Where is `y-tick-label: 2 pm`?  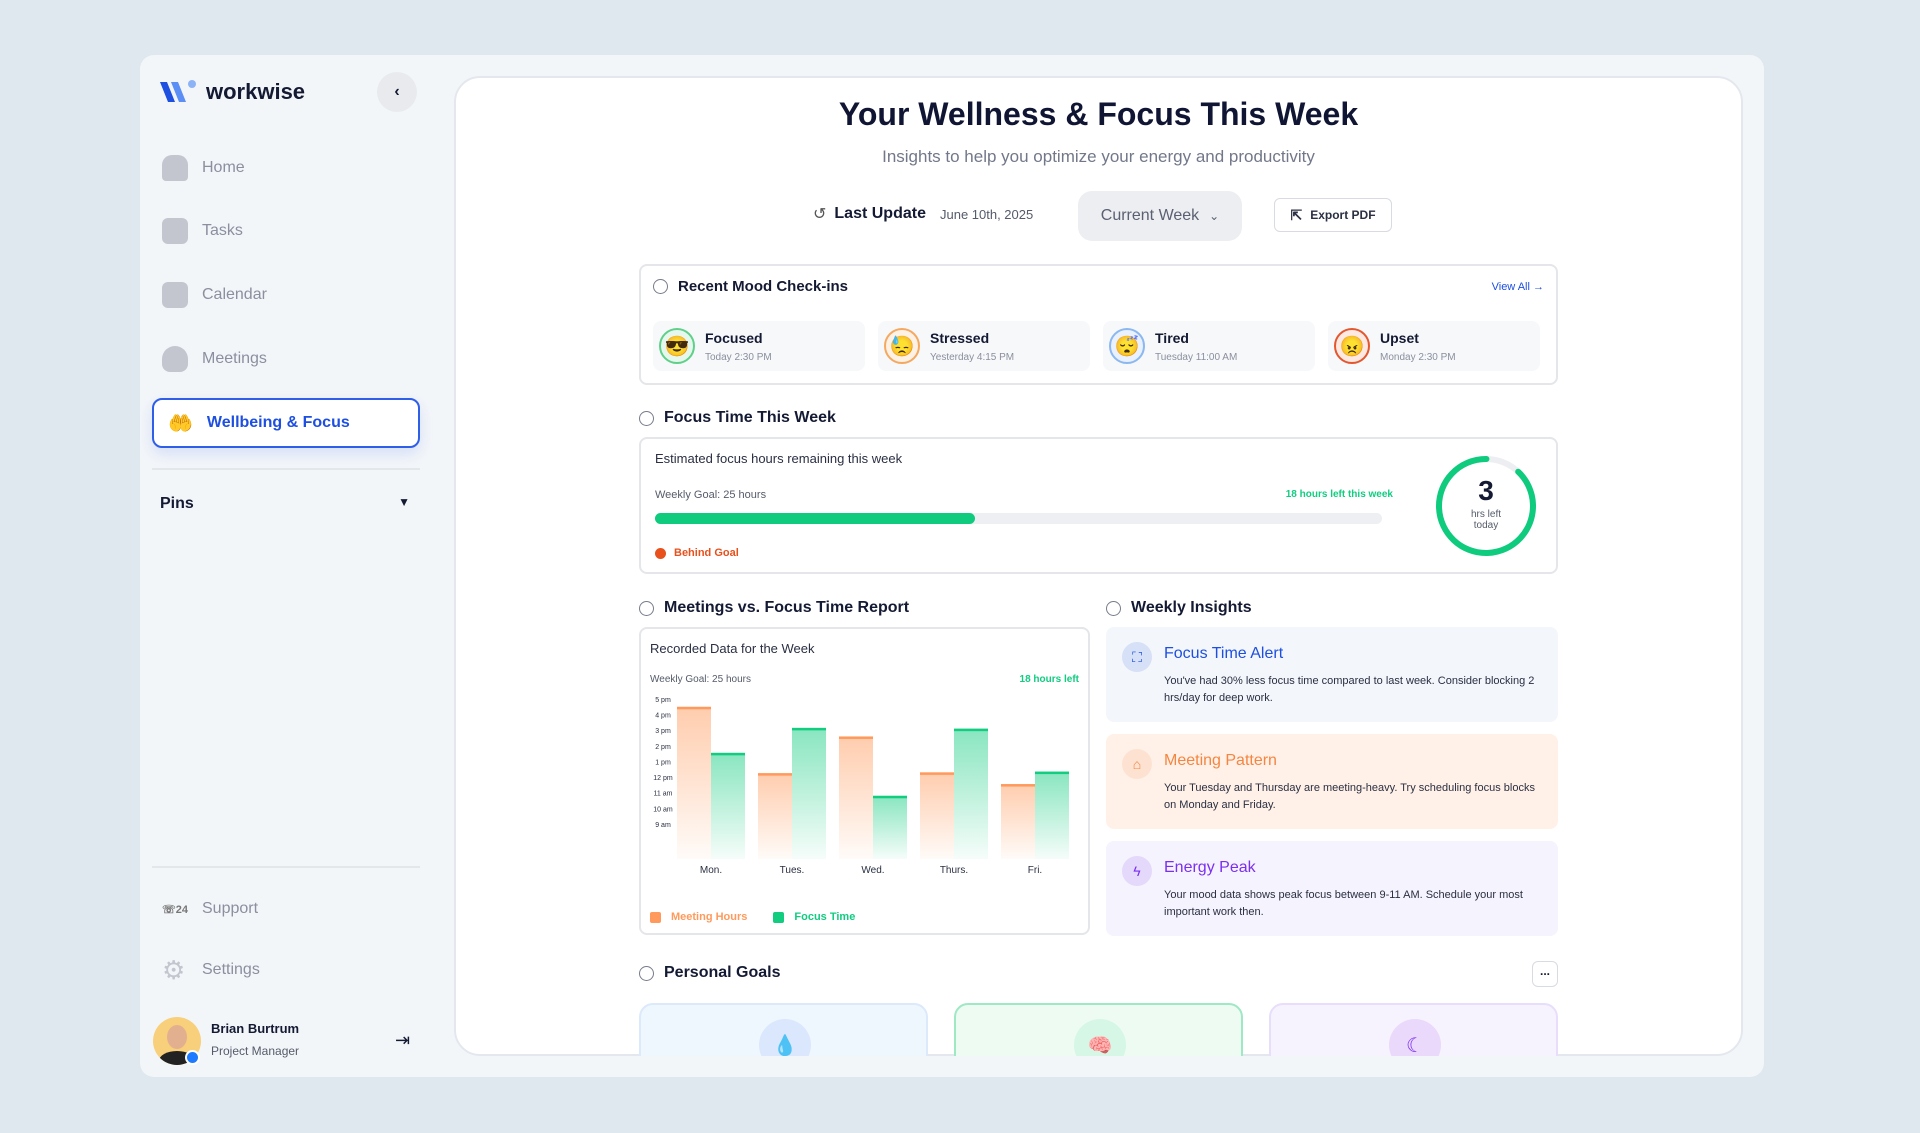
y-tick-label: 2 pm is located at coordinates (663, 747).